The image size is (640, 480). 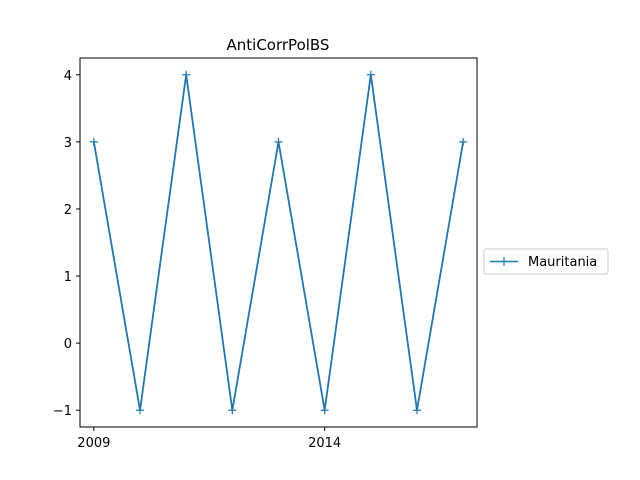 What do you see at coordinates (68, 76) in the screenshot?
I see `y-tick-label: 4` at bounding box center [68, 76].